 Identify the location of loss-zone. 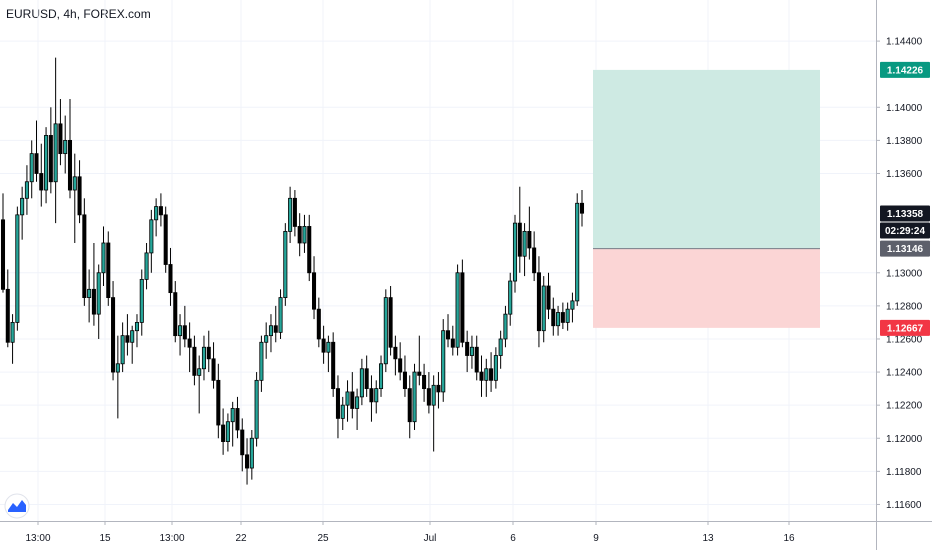
(706, 288).